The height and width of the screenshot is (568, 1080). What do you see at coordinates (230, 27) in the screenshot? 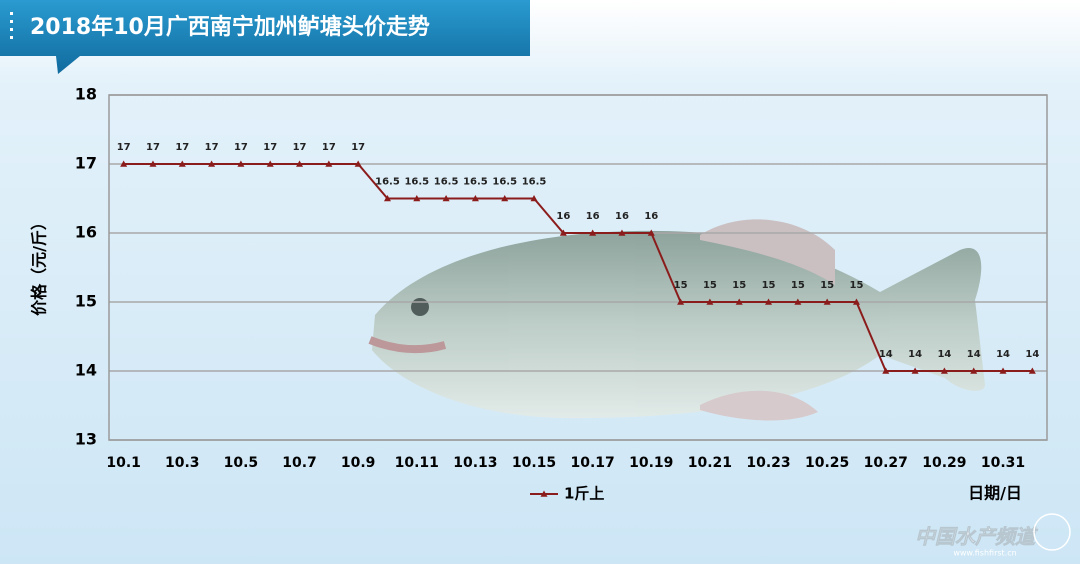
I see `chart-title: 2018年10月广西南宁加州鲈塘头价走势` at bounding box center [230, 27].